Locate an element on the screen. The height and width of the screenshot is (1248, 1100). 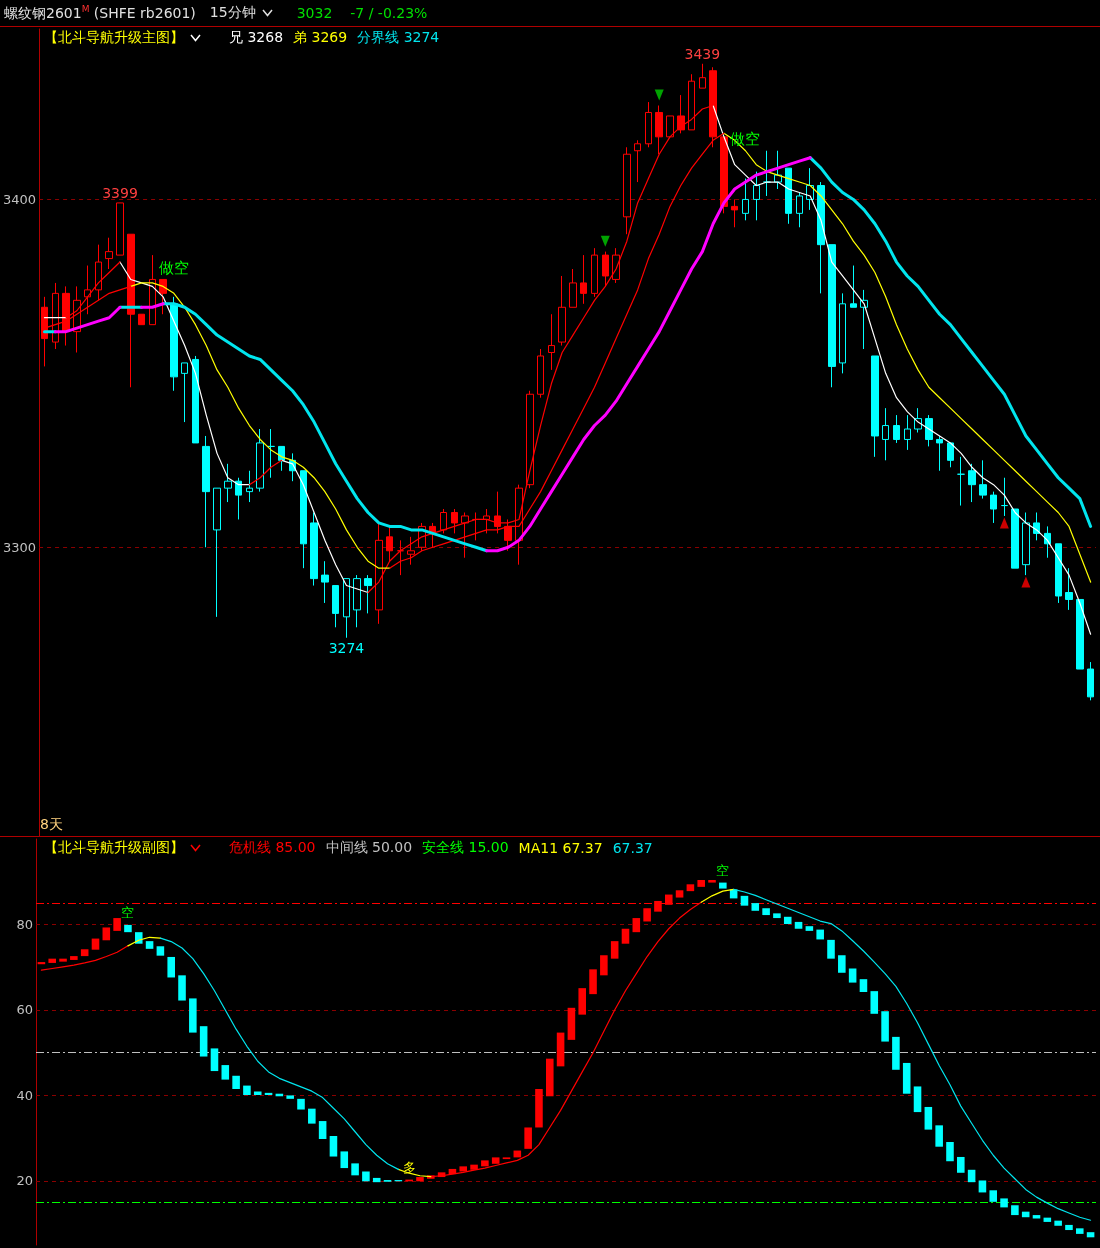
text: -7 / -0.23% is located at coordinates (389, 13).